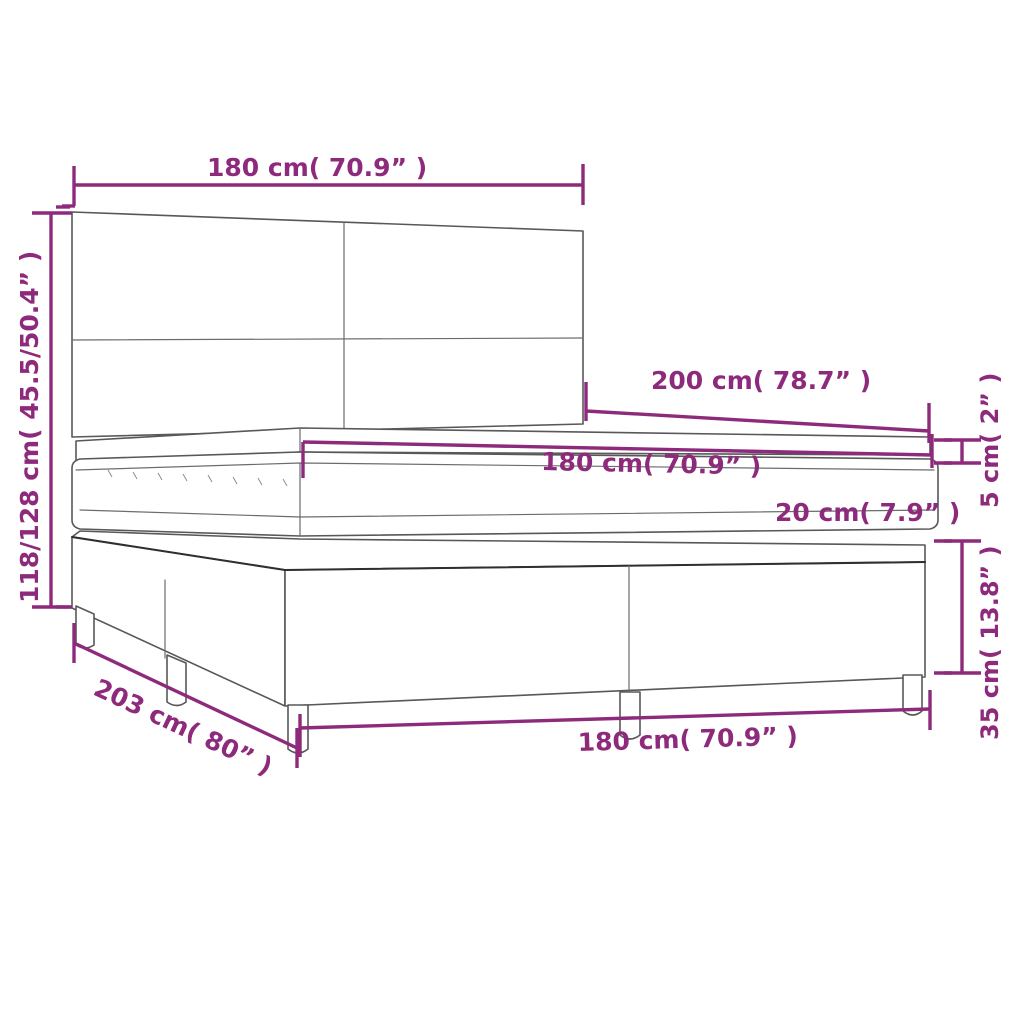 The height and width of the screenshot is (1024, 1024). I want to click on base-top-edge-highlight, so click(498, 553).